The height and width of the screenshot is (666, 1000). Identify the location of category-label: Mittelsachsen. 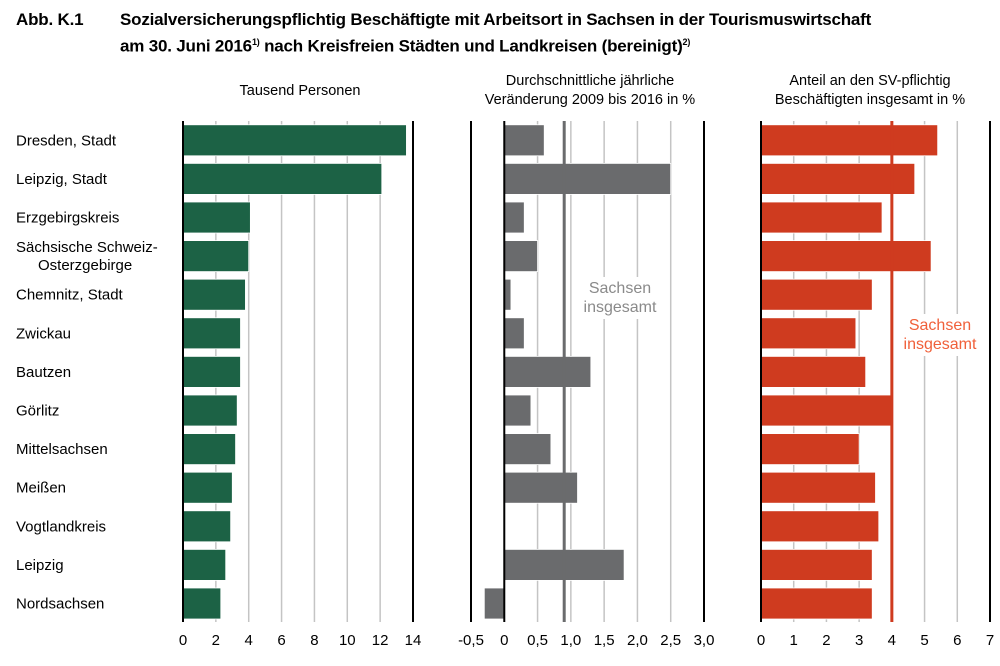
(62, 449).